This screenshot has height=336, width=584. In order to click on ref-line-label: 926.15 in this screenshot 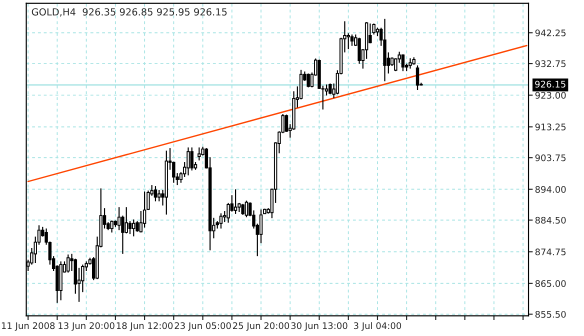, I will do `click(550, 84)`.